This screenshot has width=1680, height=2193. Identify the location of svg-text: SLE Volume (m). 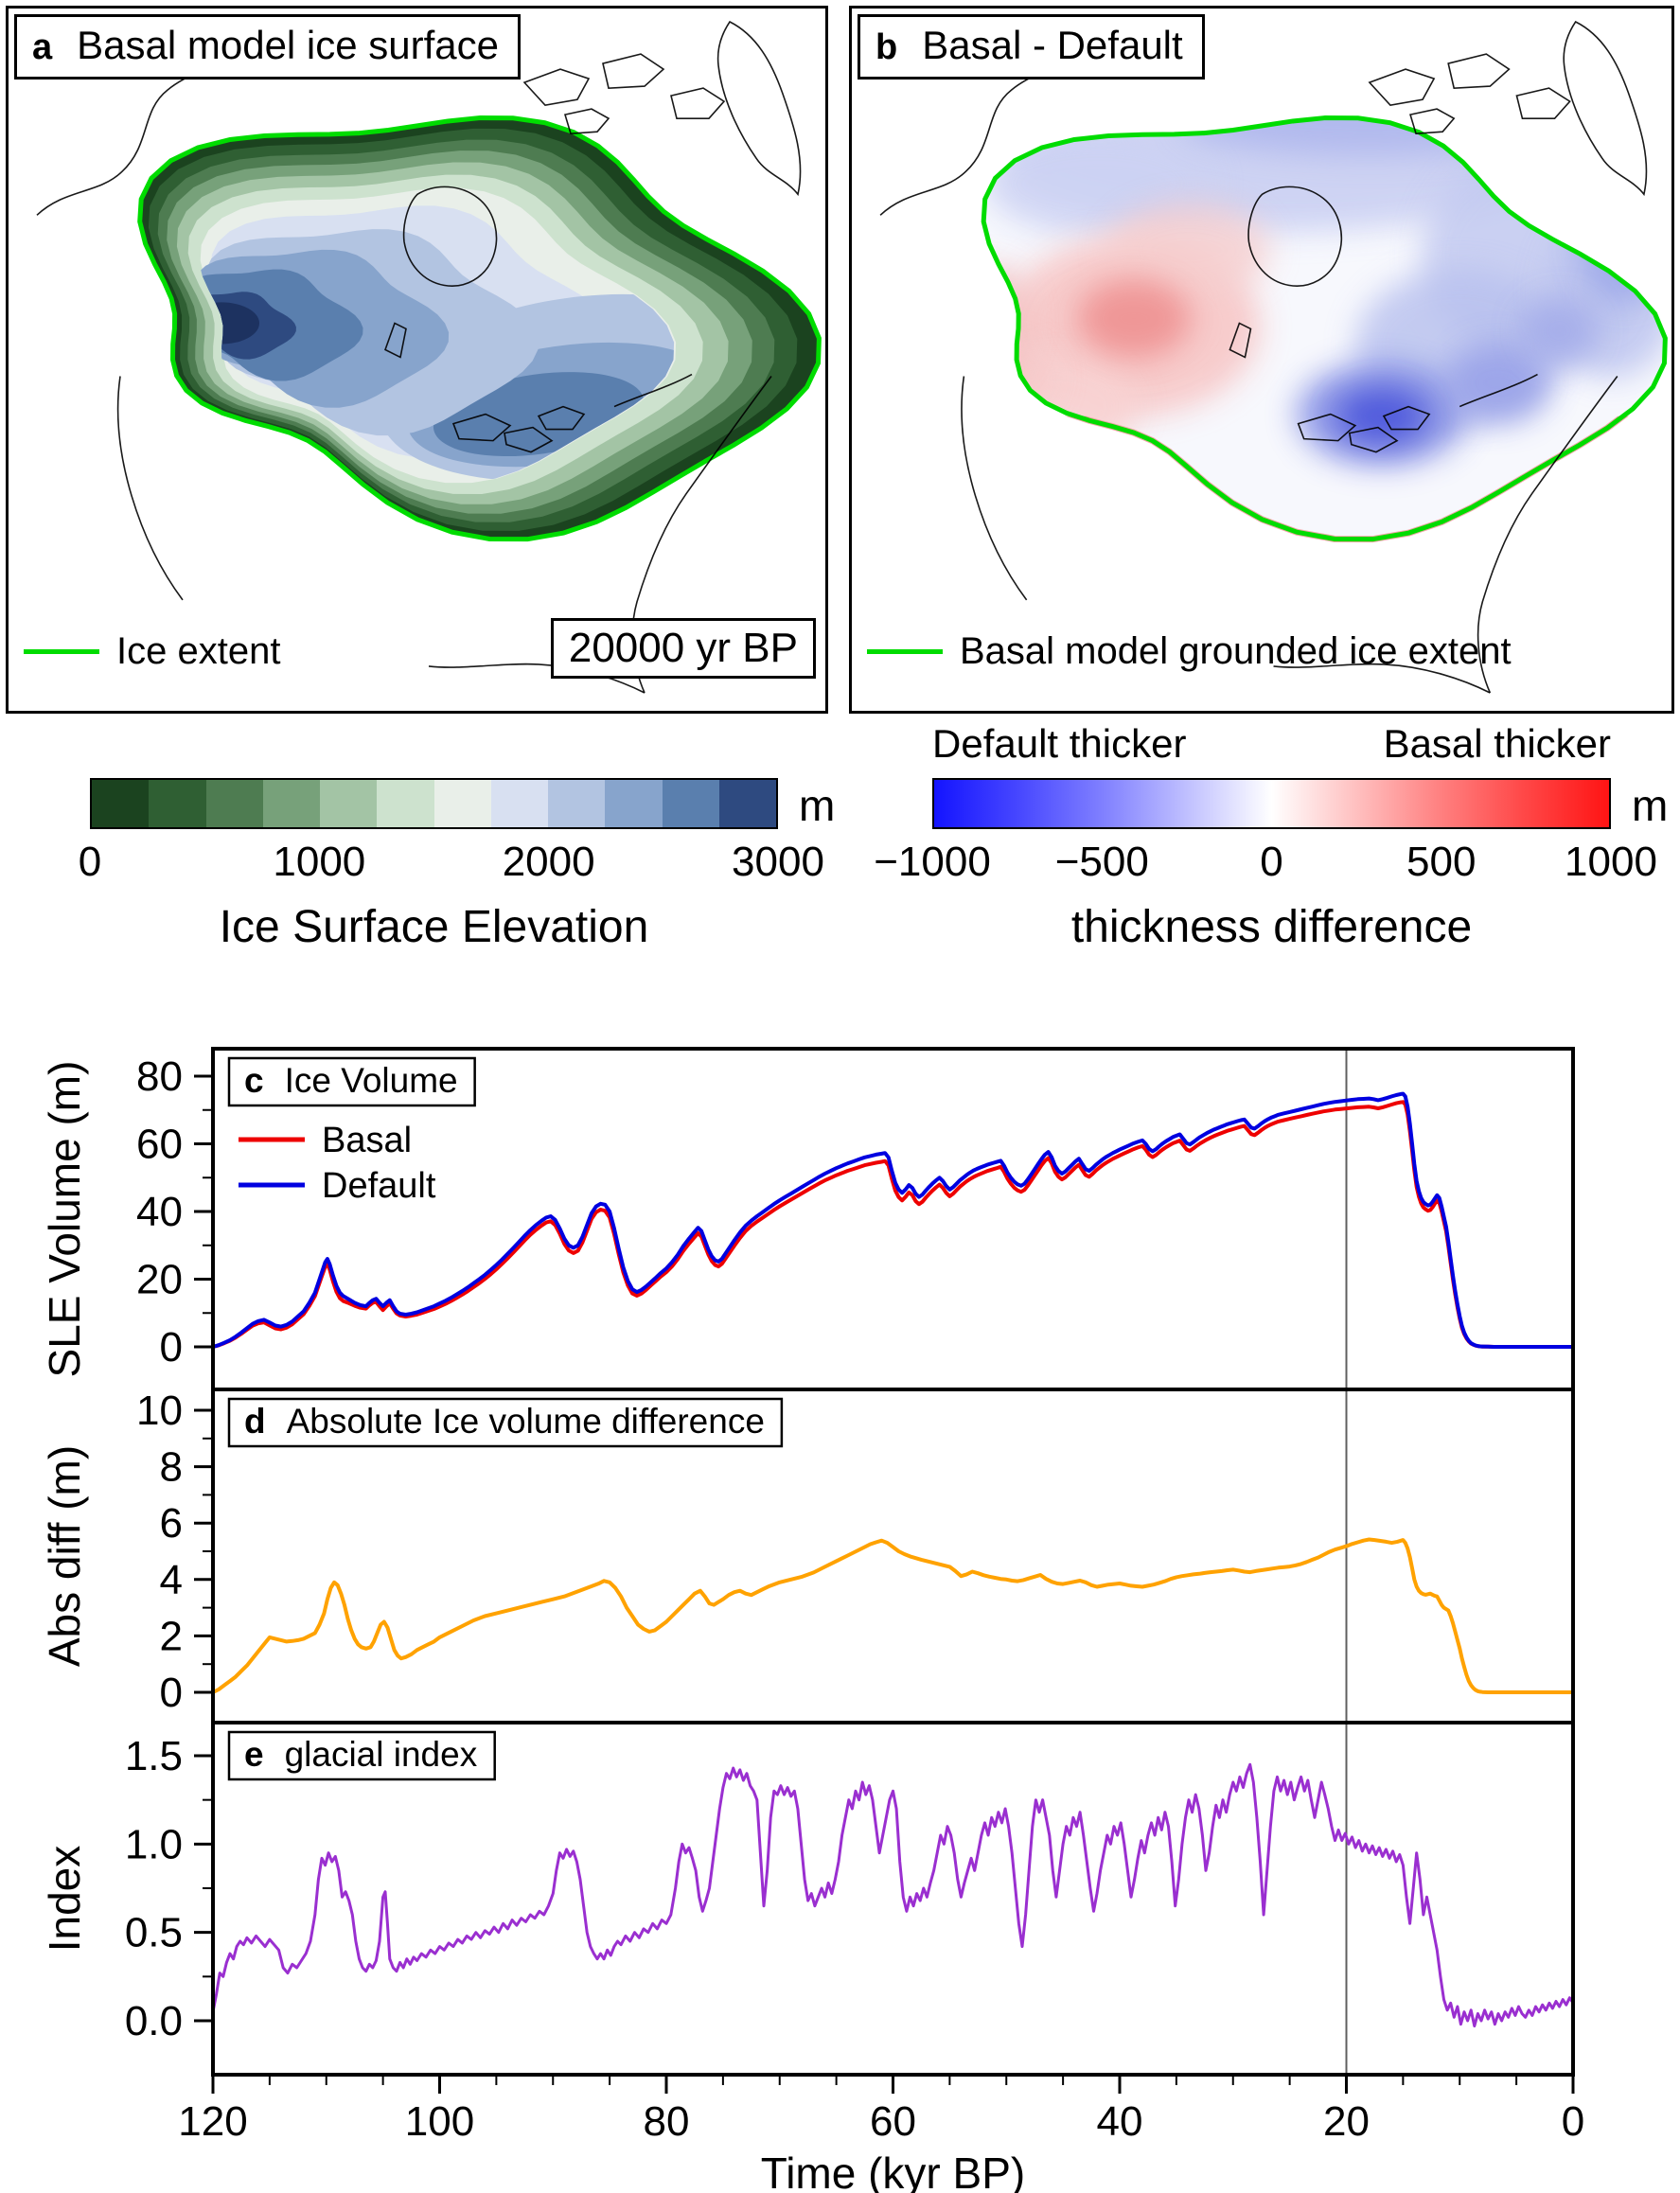
(64, 1219).